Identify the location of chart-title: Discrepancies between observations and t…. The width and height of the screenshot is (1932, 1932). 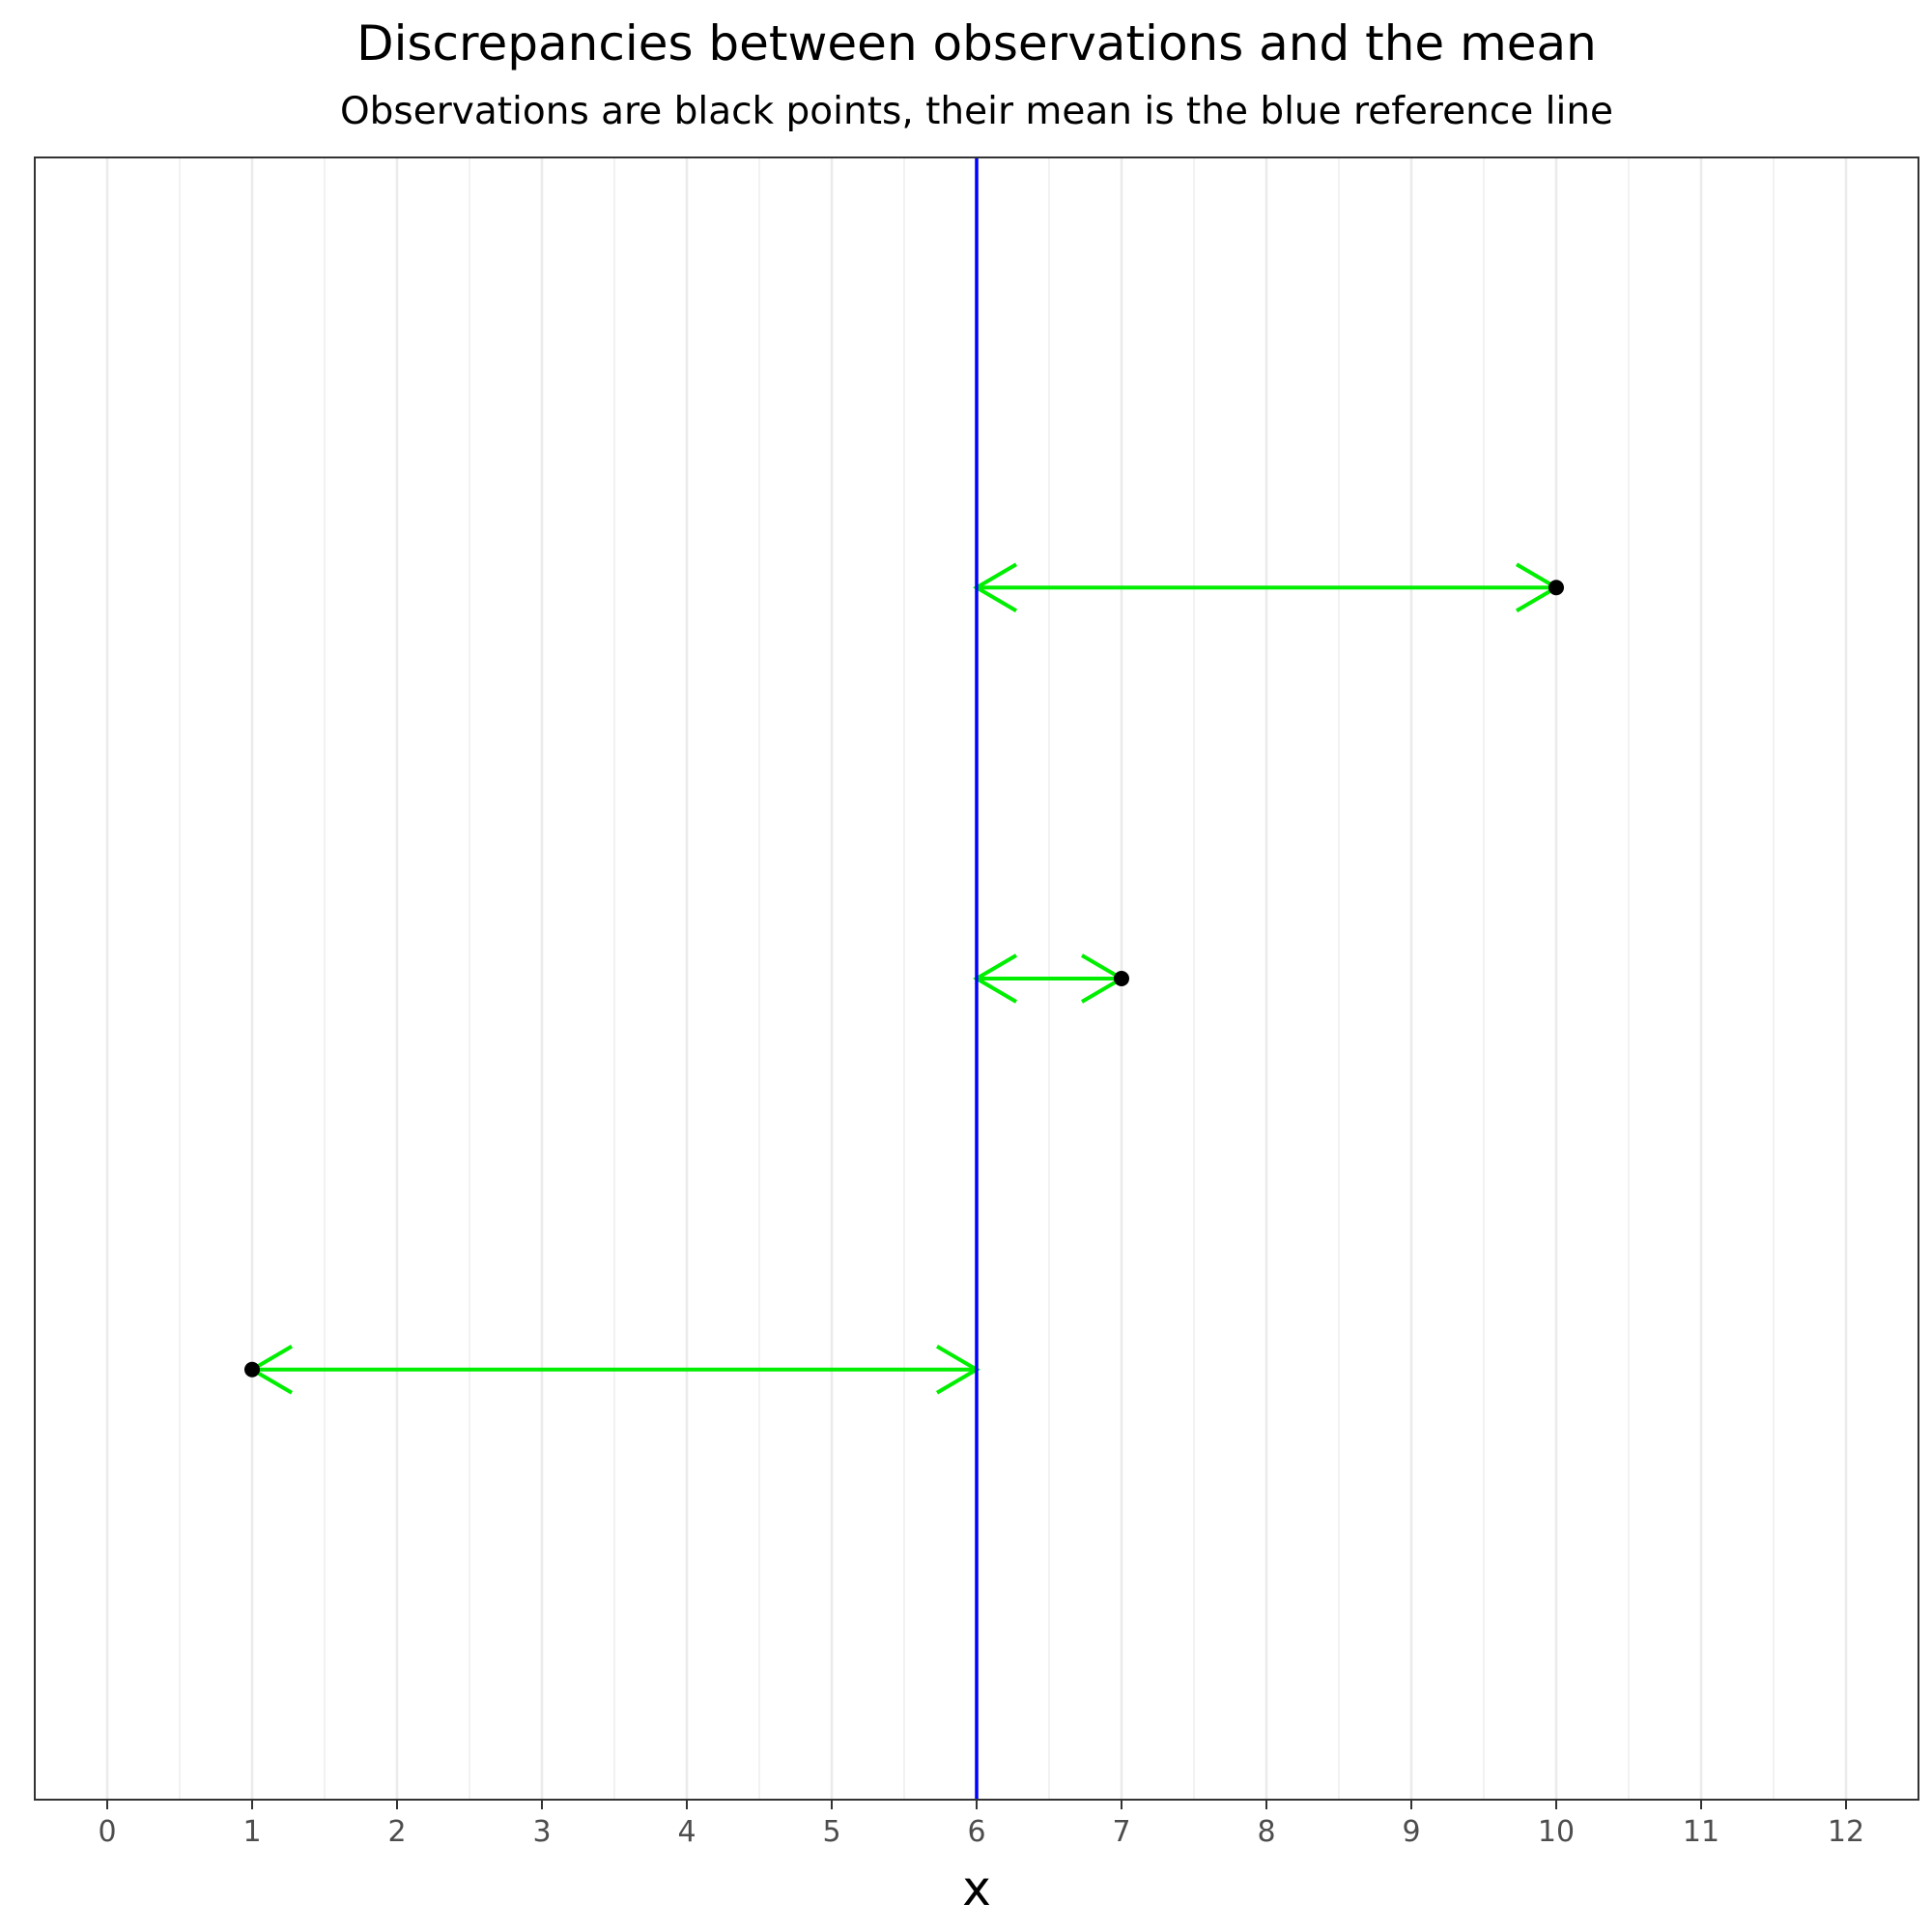
(976, 43).